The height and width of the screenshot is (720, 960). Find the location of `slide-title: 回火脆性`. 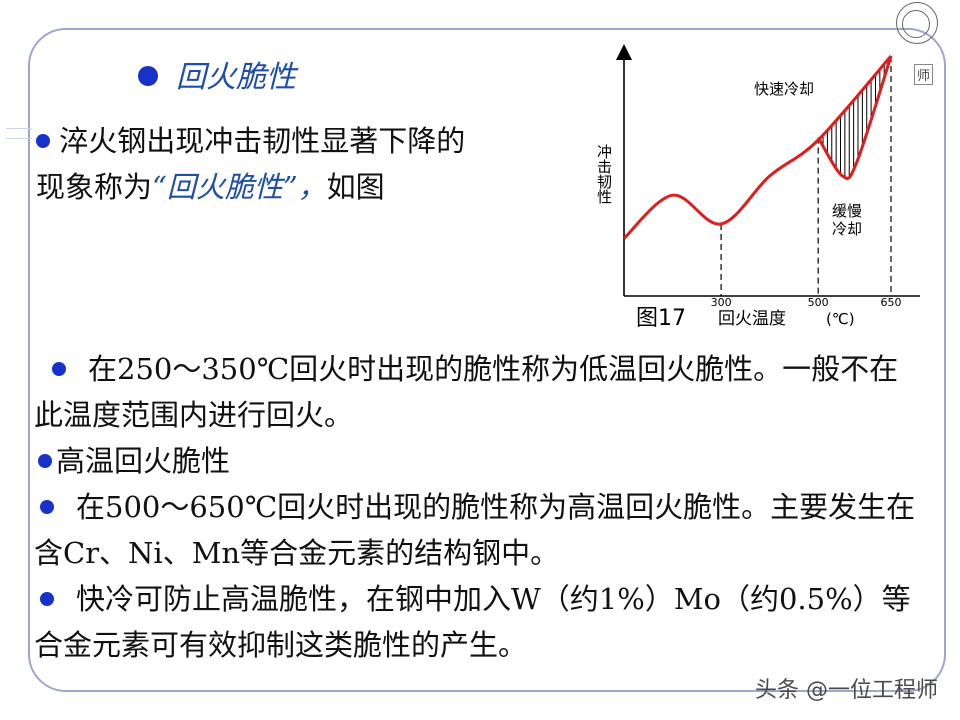

slide-title: 回火脆性 is located at coordinates (217, 74).